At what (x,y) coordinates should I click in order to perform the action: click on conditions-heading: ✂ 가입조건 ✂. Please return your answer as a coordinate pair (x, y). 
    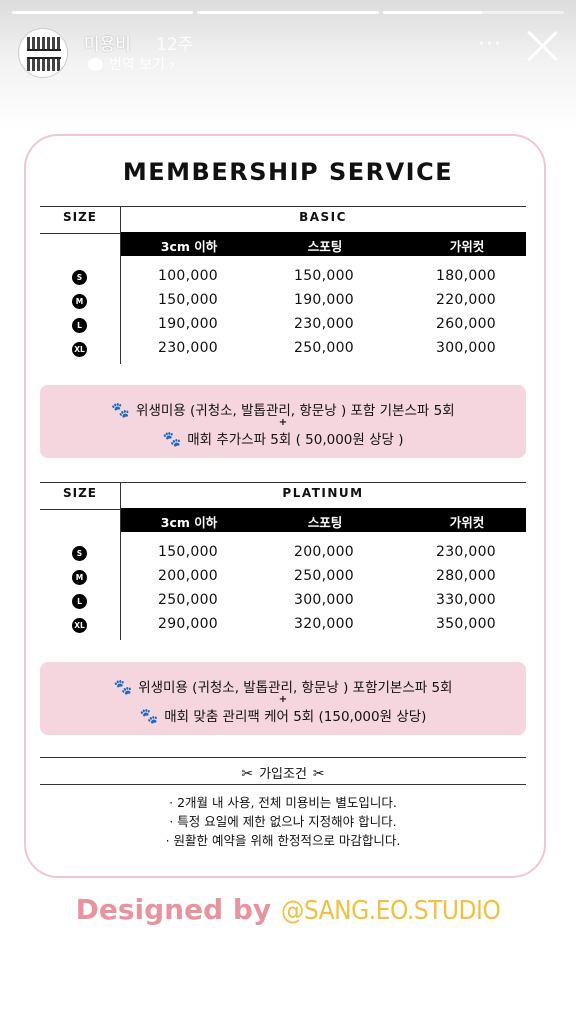
    Looking at the image, I should click on (283, 774).